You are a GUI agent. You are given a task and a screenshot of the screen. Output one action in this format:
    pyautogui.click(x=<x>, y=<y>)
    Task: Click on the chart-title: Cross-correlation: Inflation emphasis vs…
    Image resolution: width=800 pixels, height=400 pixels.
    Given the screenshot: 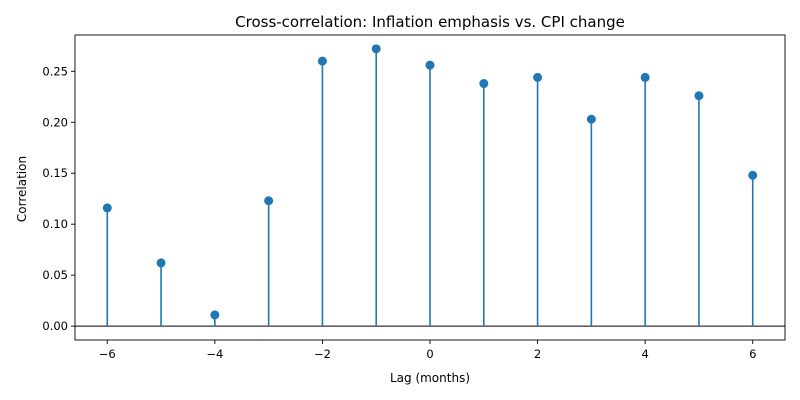 What is the action you would take?
    pyautogui.click(x=430, y=22)
    